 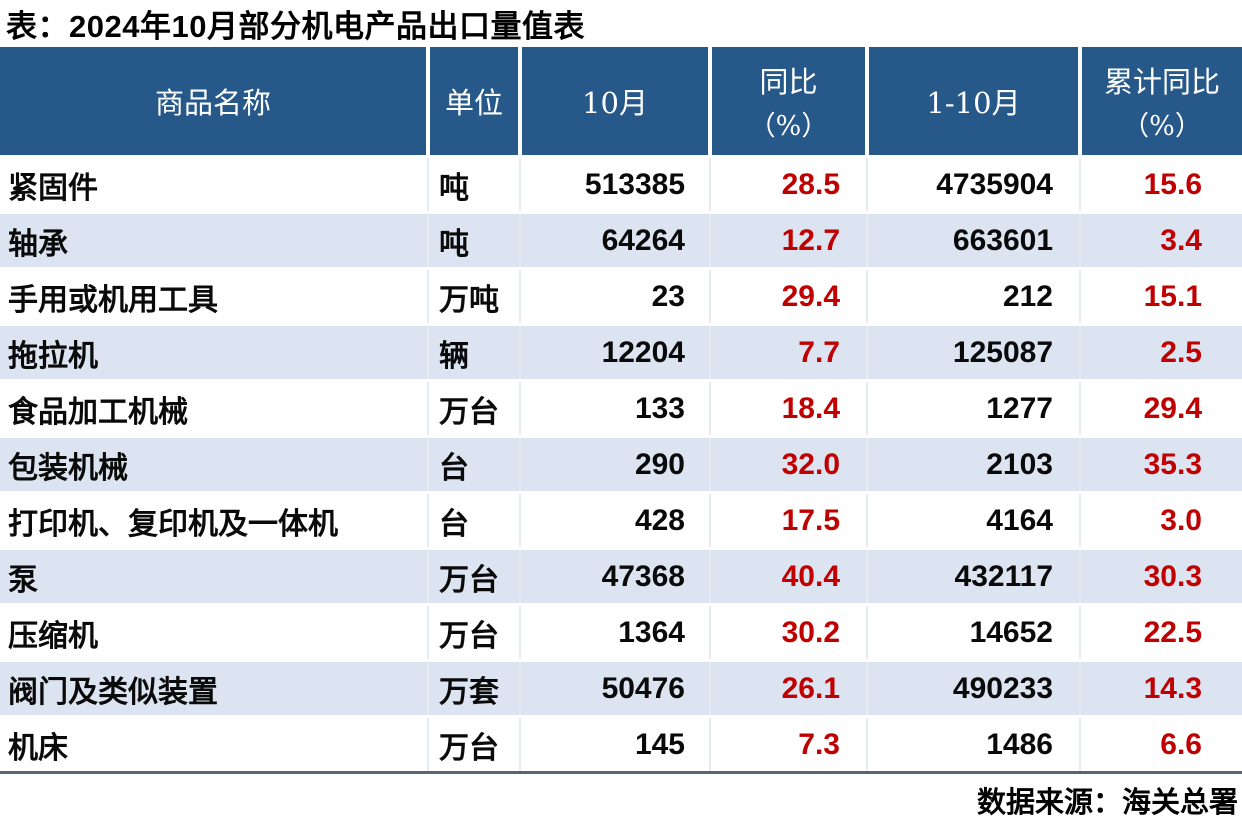 What do you see at coordinates (1160, 184) in the screenshot?
I see `cumulative-yoy-percent-cell: 15.6` at bounding box center [1160, 184].